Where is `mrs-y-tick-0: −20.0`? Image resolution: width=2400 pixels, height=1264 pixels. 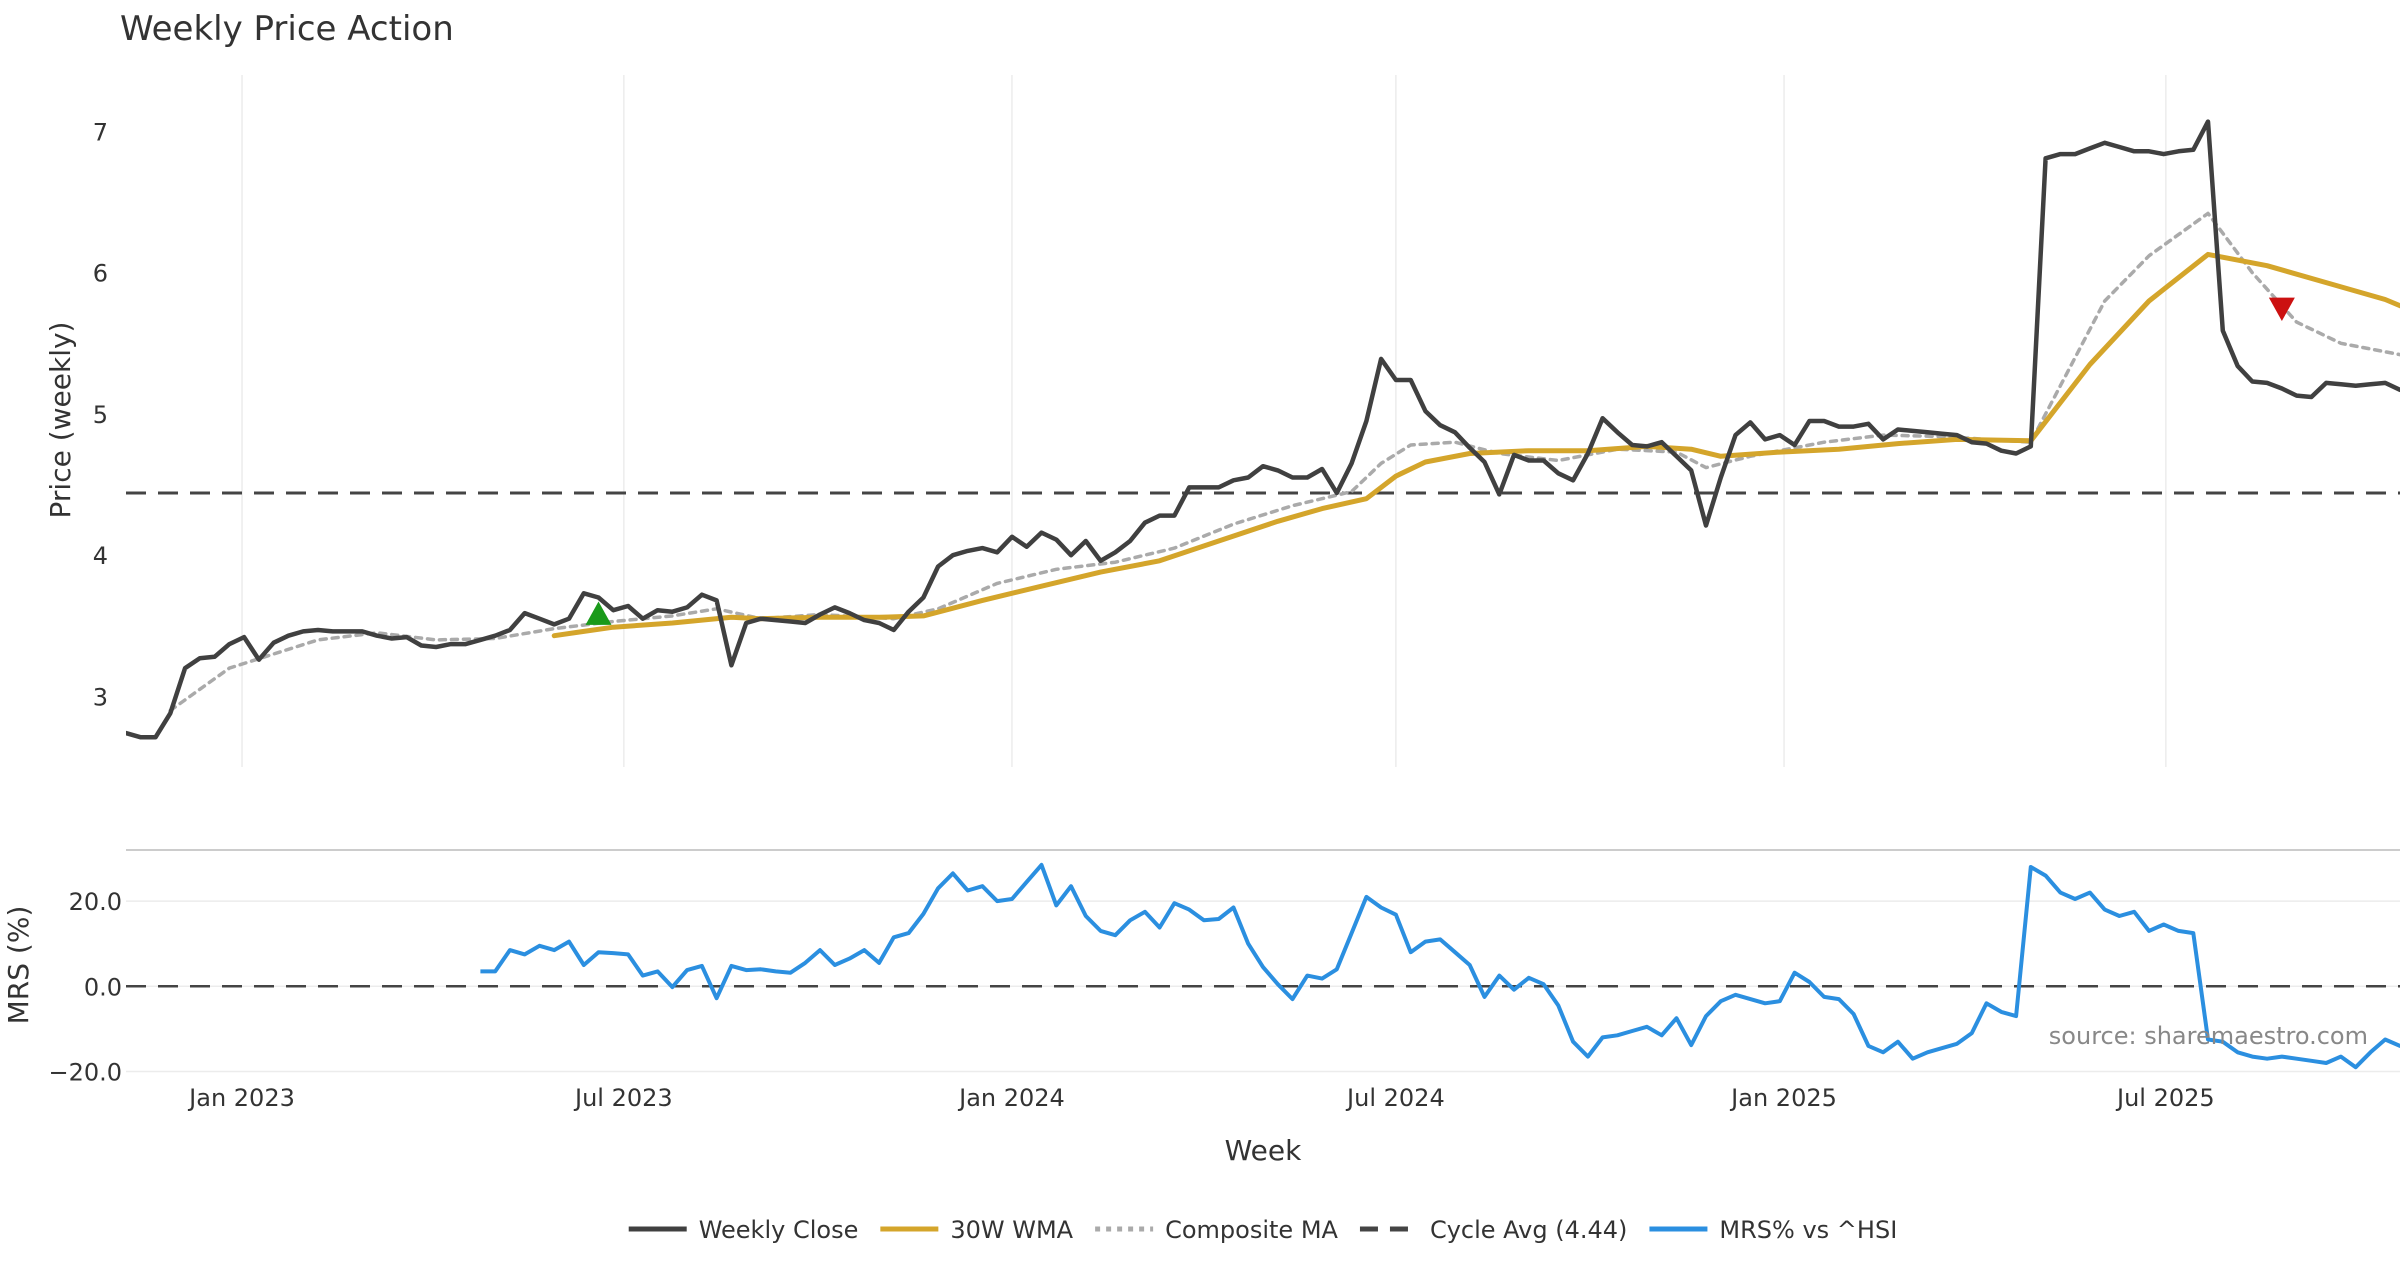
mrs-y-tick-0: −20.0 is located at coordinates (85, 1072).